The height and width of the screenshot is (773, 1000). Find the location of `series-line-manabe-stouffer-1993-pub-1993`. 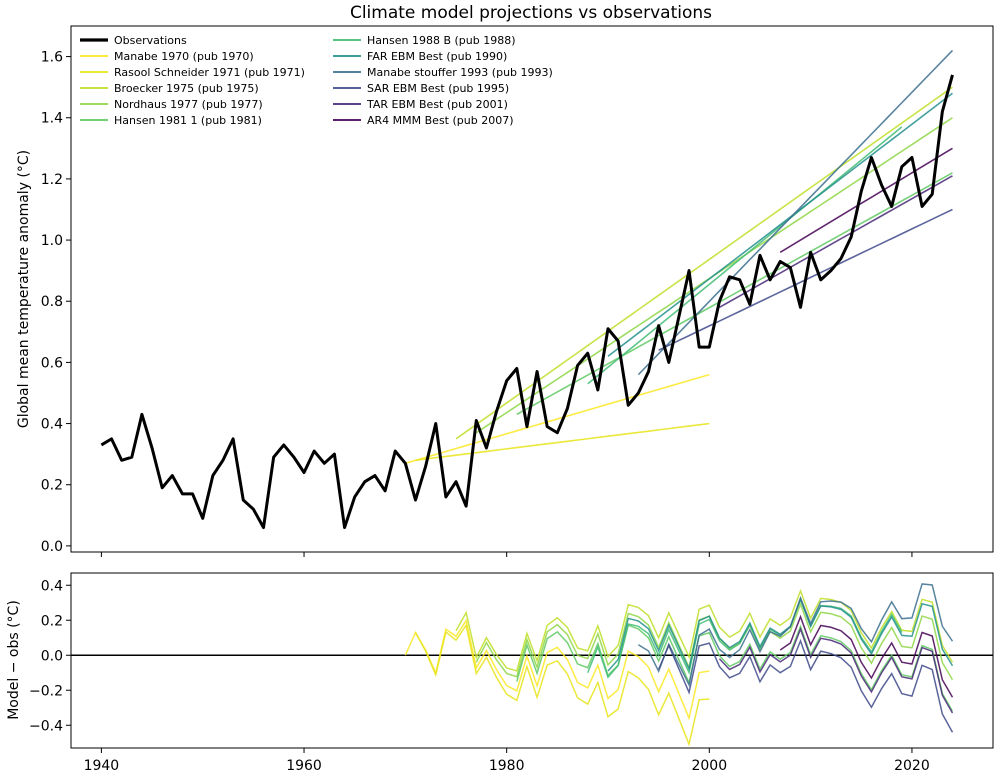

series-line-manabe-stouffer-1993-pub-1993 is located at coordinates (795, 212).